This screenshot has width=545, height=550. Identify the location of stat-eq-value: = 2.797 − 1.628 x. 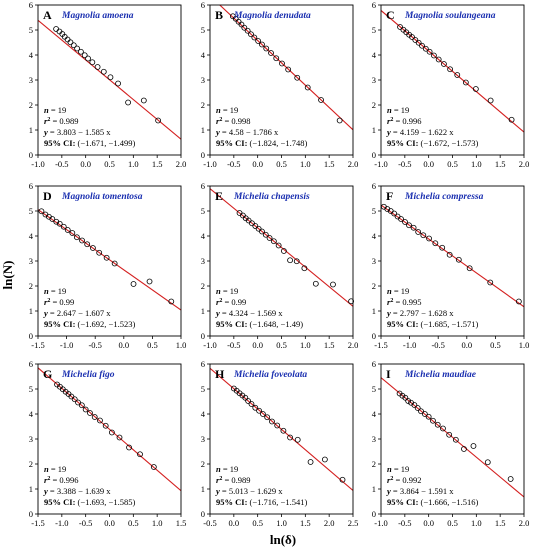
(422, 313).